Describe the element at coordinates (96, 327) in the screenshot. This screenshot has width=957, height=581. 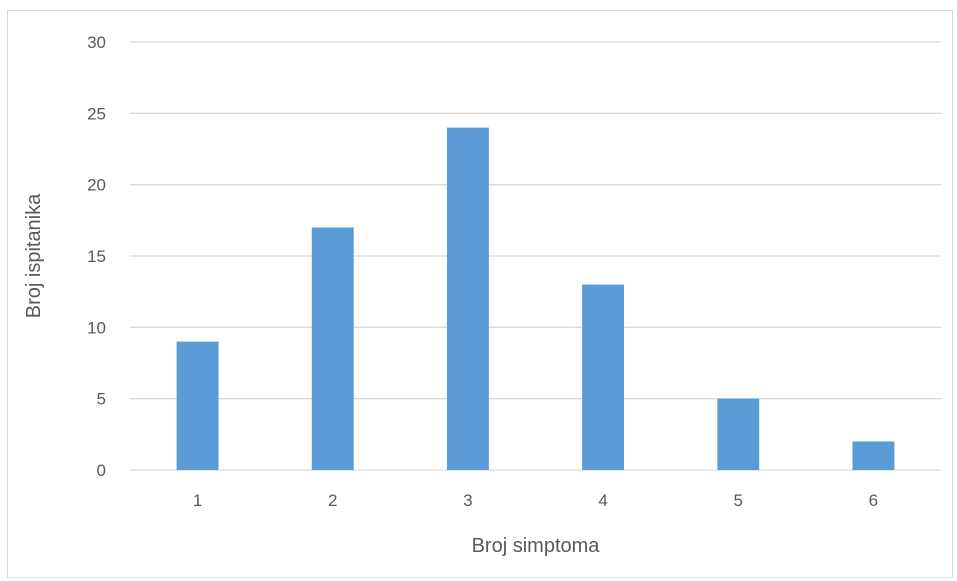
I see `y-tick-label: 10` at that location.